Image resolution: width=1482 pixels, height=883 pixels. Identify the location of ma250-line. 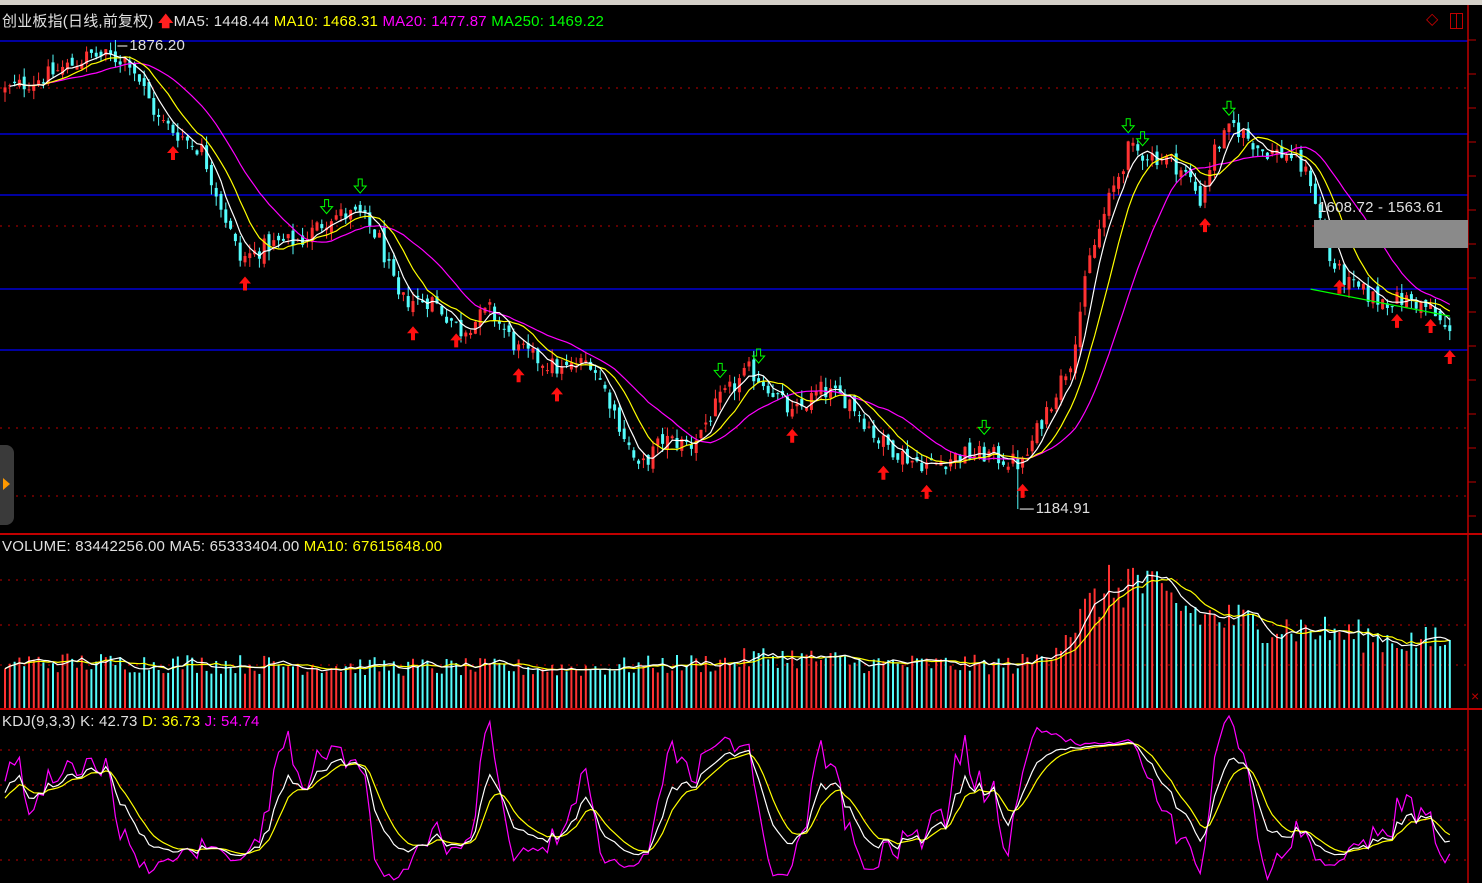
(1380, 302).